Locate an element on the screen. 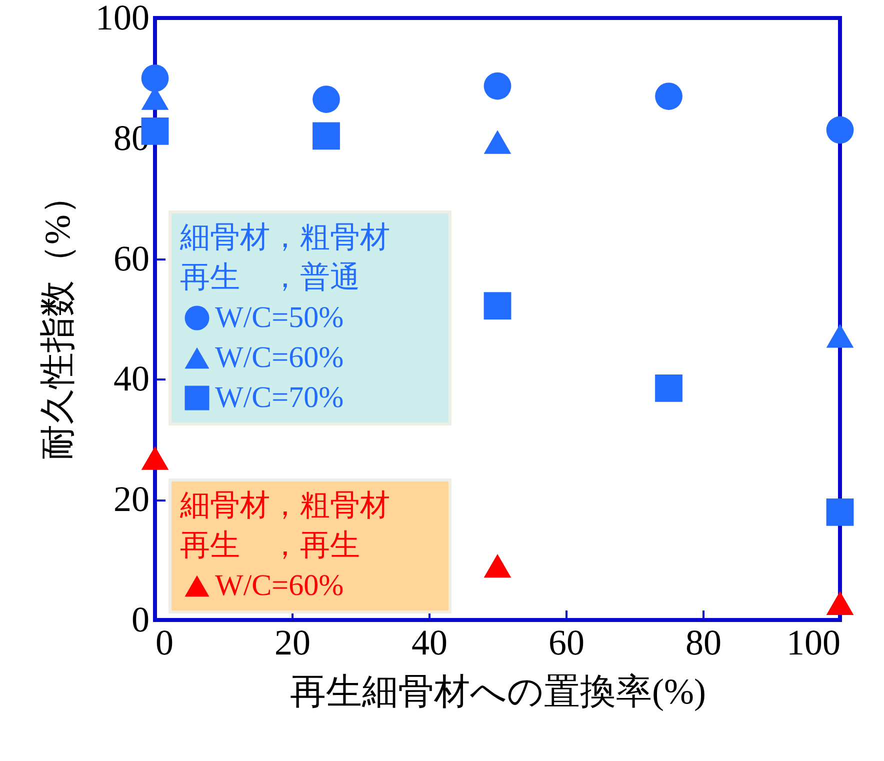  x-axis-title: 再生細骨材への置換率(%) is located at coordinates (498, 692).